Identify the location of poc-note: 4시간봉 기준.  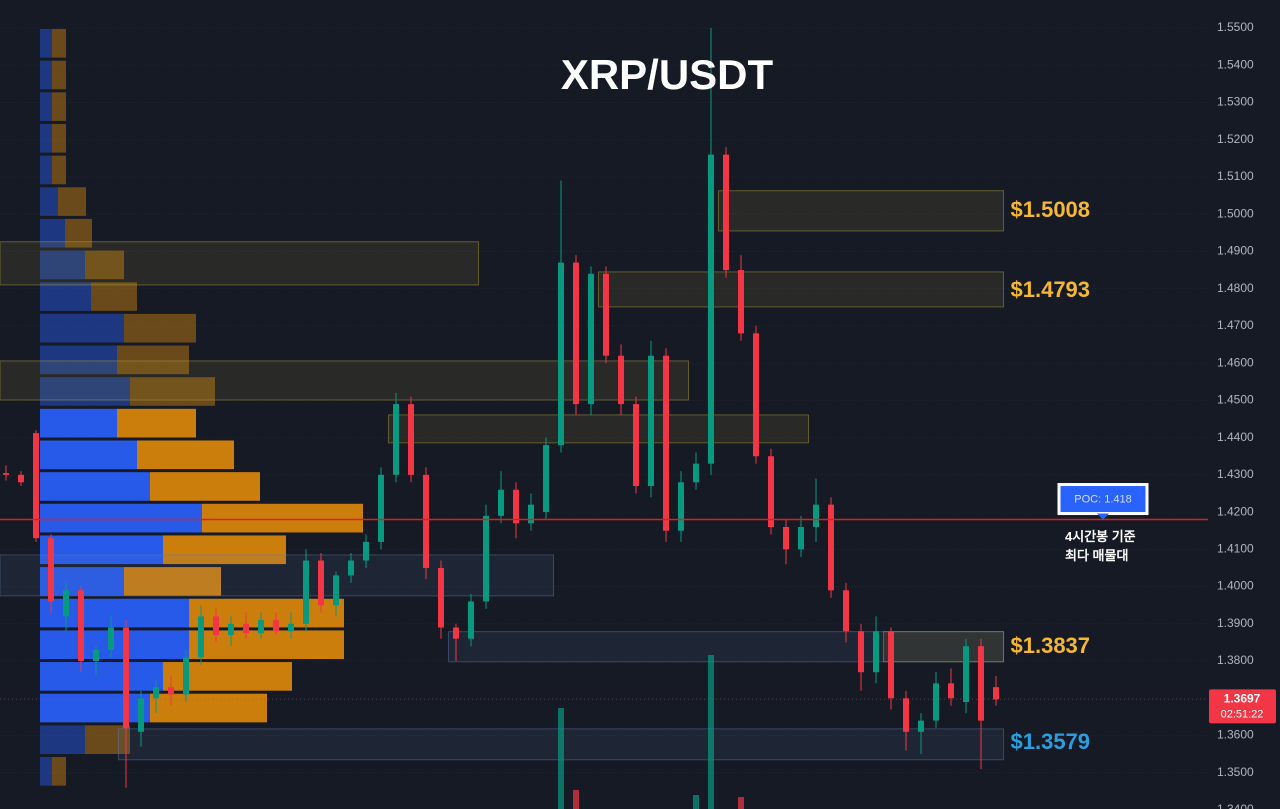
(1100, 536).